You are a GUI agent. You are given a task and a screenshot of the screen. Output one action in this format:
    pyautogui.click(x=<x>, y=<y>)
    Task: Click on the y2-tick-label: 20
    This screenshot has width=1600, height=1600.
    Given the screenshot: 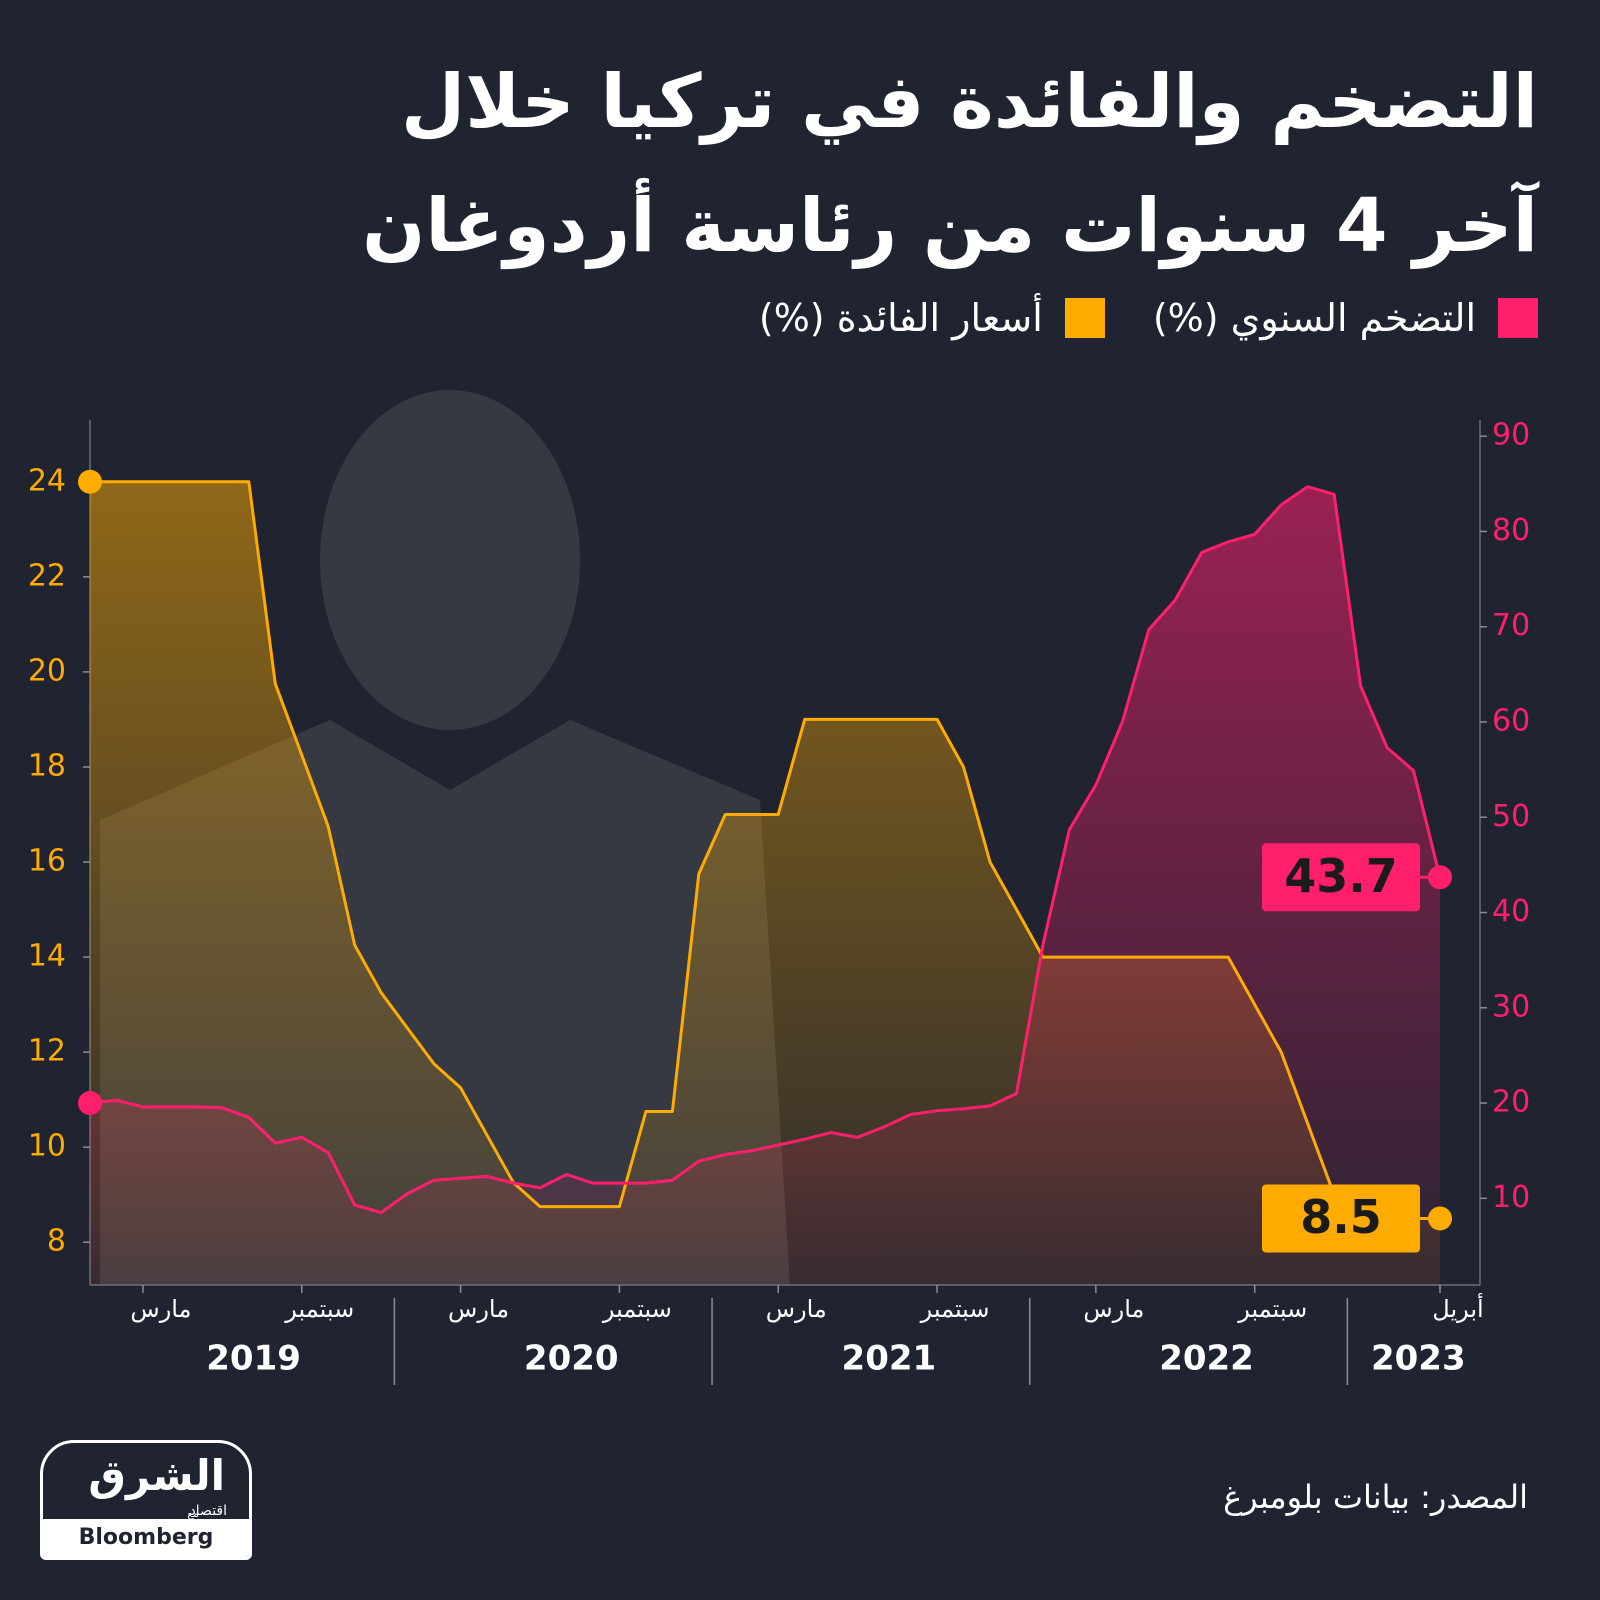 What is the action you would take?
    pyautogui.click(x=1511, y=1102)
    